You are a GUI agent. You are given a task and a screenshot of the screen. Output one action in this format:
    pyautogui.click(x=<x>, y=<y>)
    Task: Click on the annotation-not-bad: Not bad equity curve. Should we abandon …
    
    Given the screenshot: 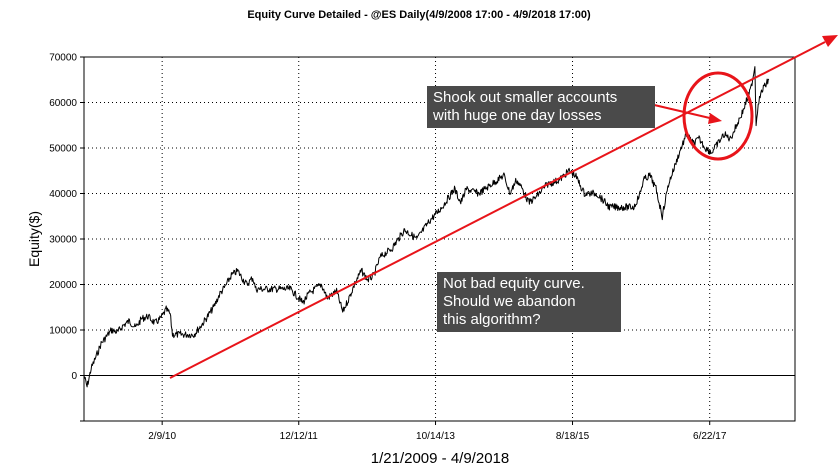 What is the action you would take?
    pyautogui.click(x=529, y=302)
    